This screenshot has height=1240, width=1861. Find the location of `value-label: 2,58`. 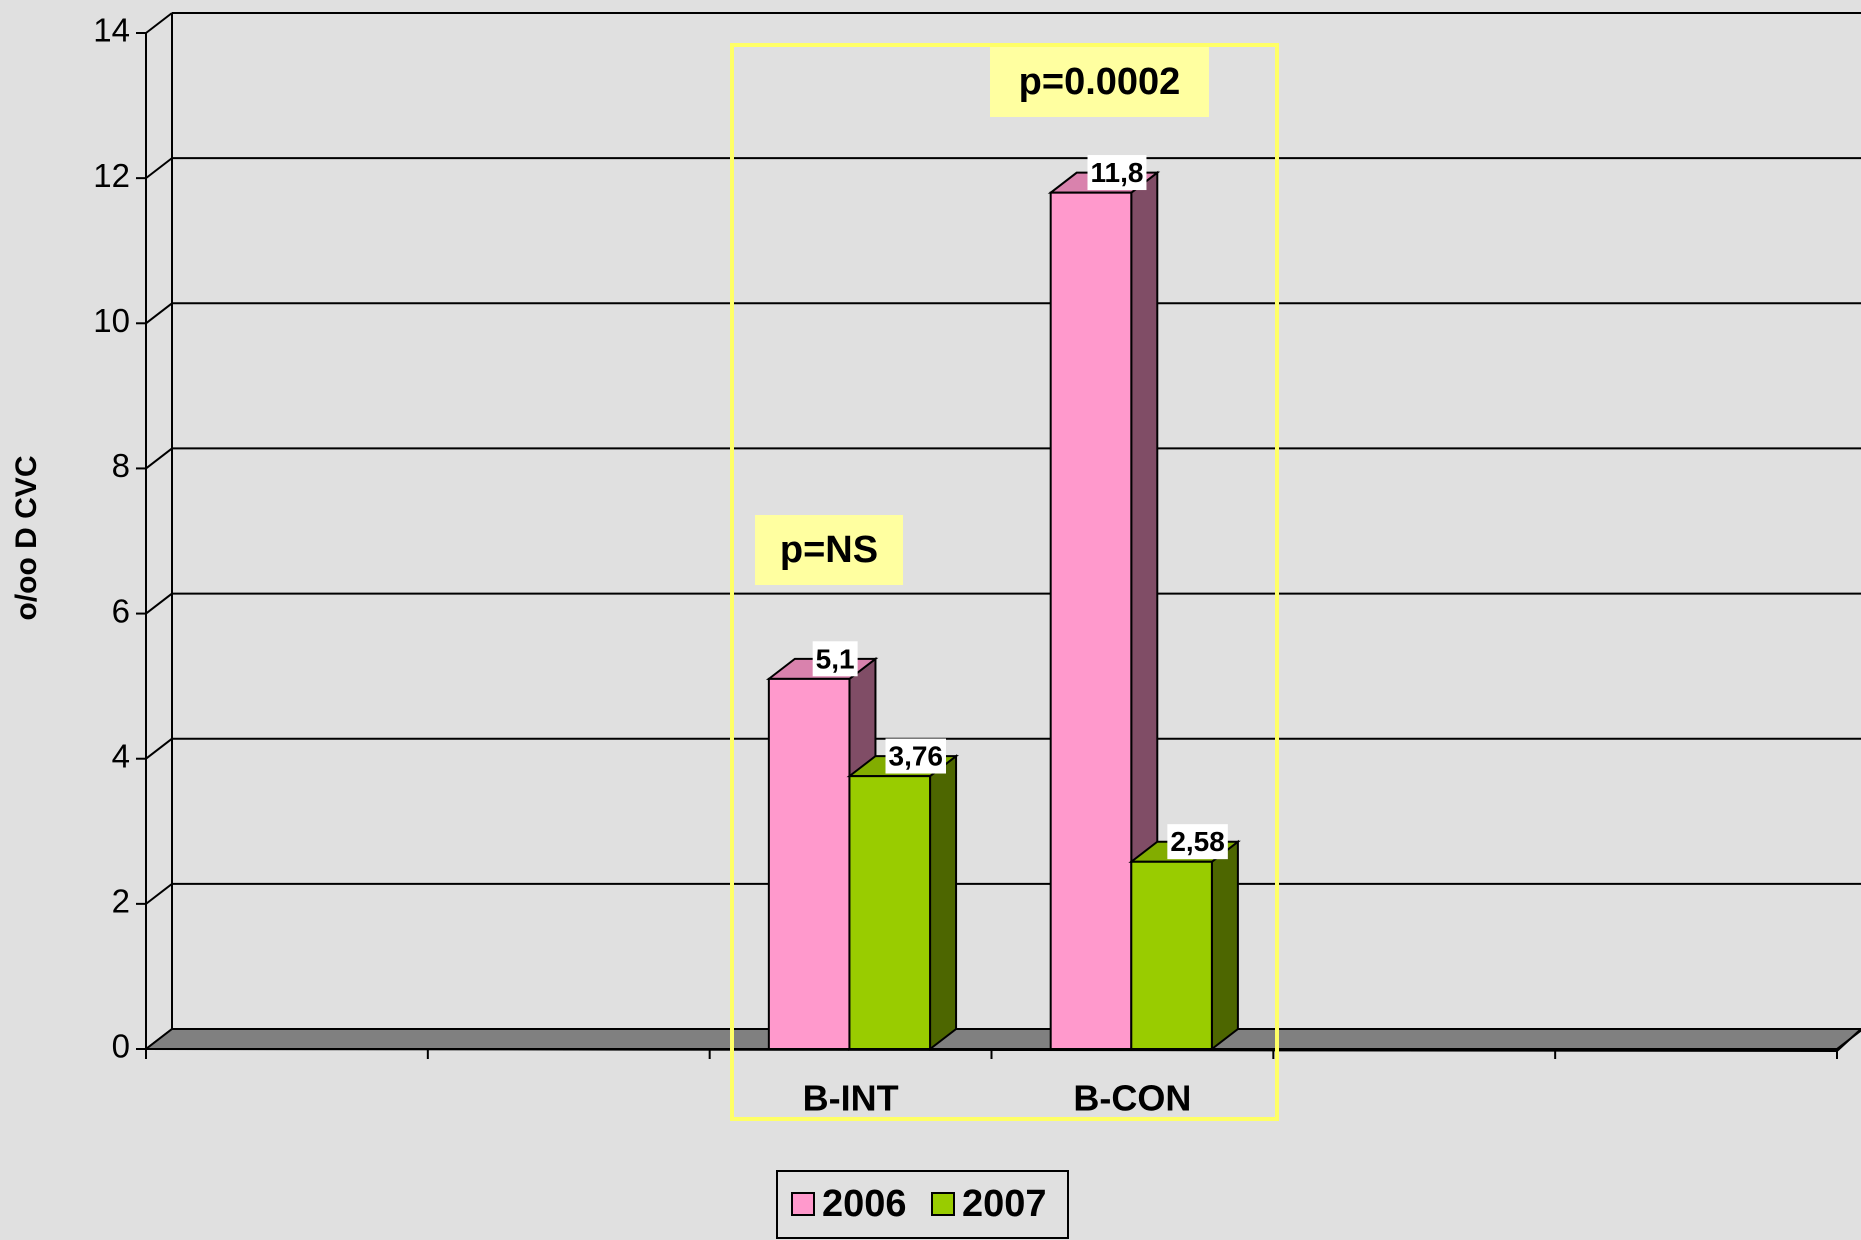

value-label: 2,58 is located at coordinates (1197, 841).